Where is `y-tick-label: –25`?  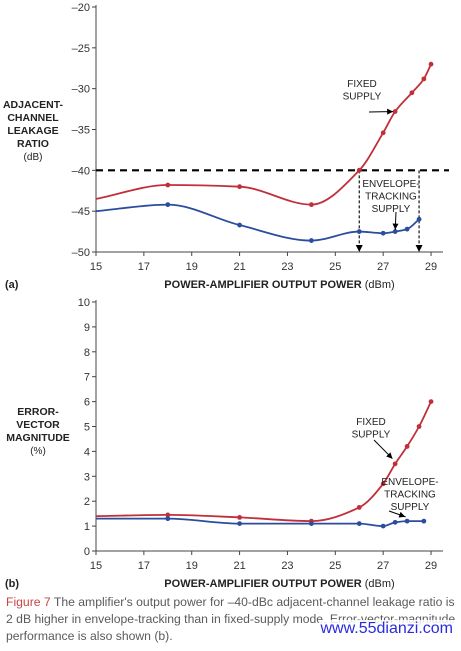 y-tick-label: –25 is located at coordinates (81, 49).